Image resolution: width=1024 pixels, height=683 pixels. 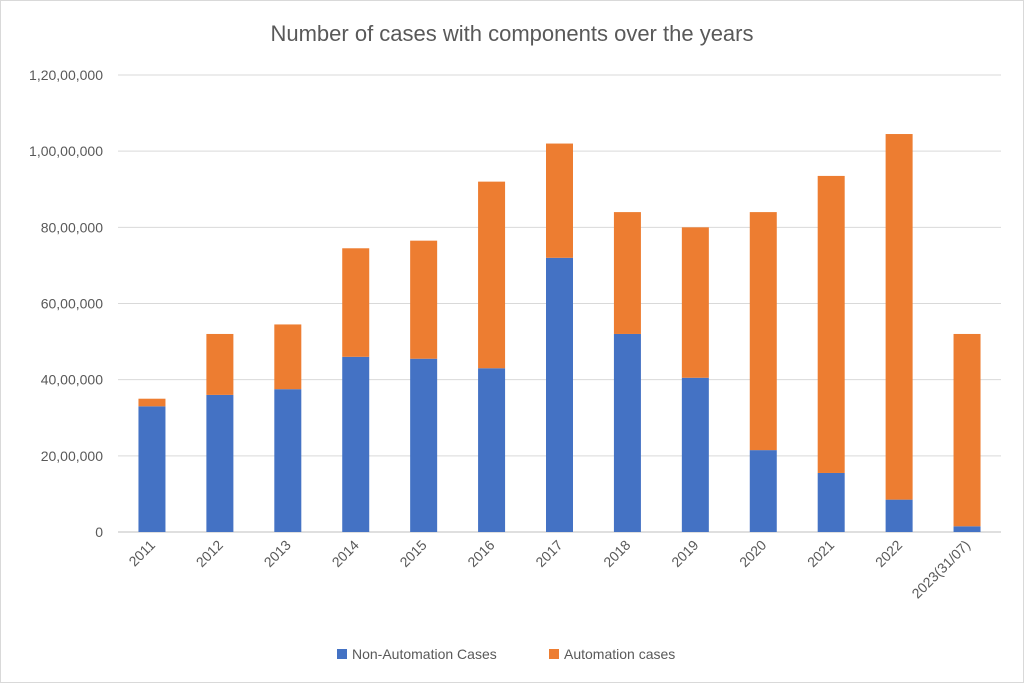 I want to click on x-tick-label: 2023(31/07), so click(x=940, y=569).